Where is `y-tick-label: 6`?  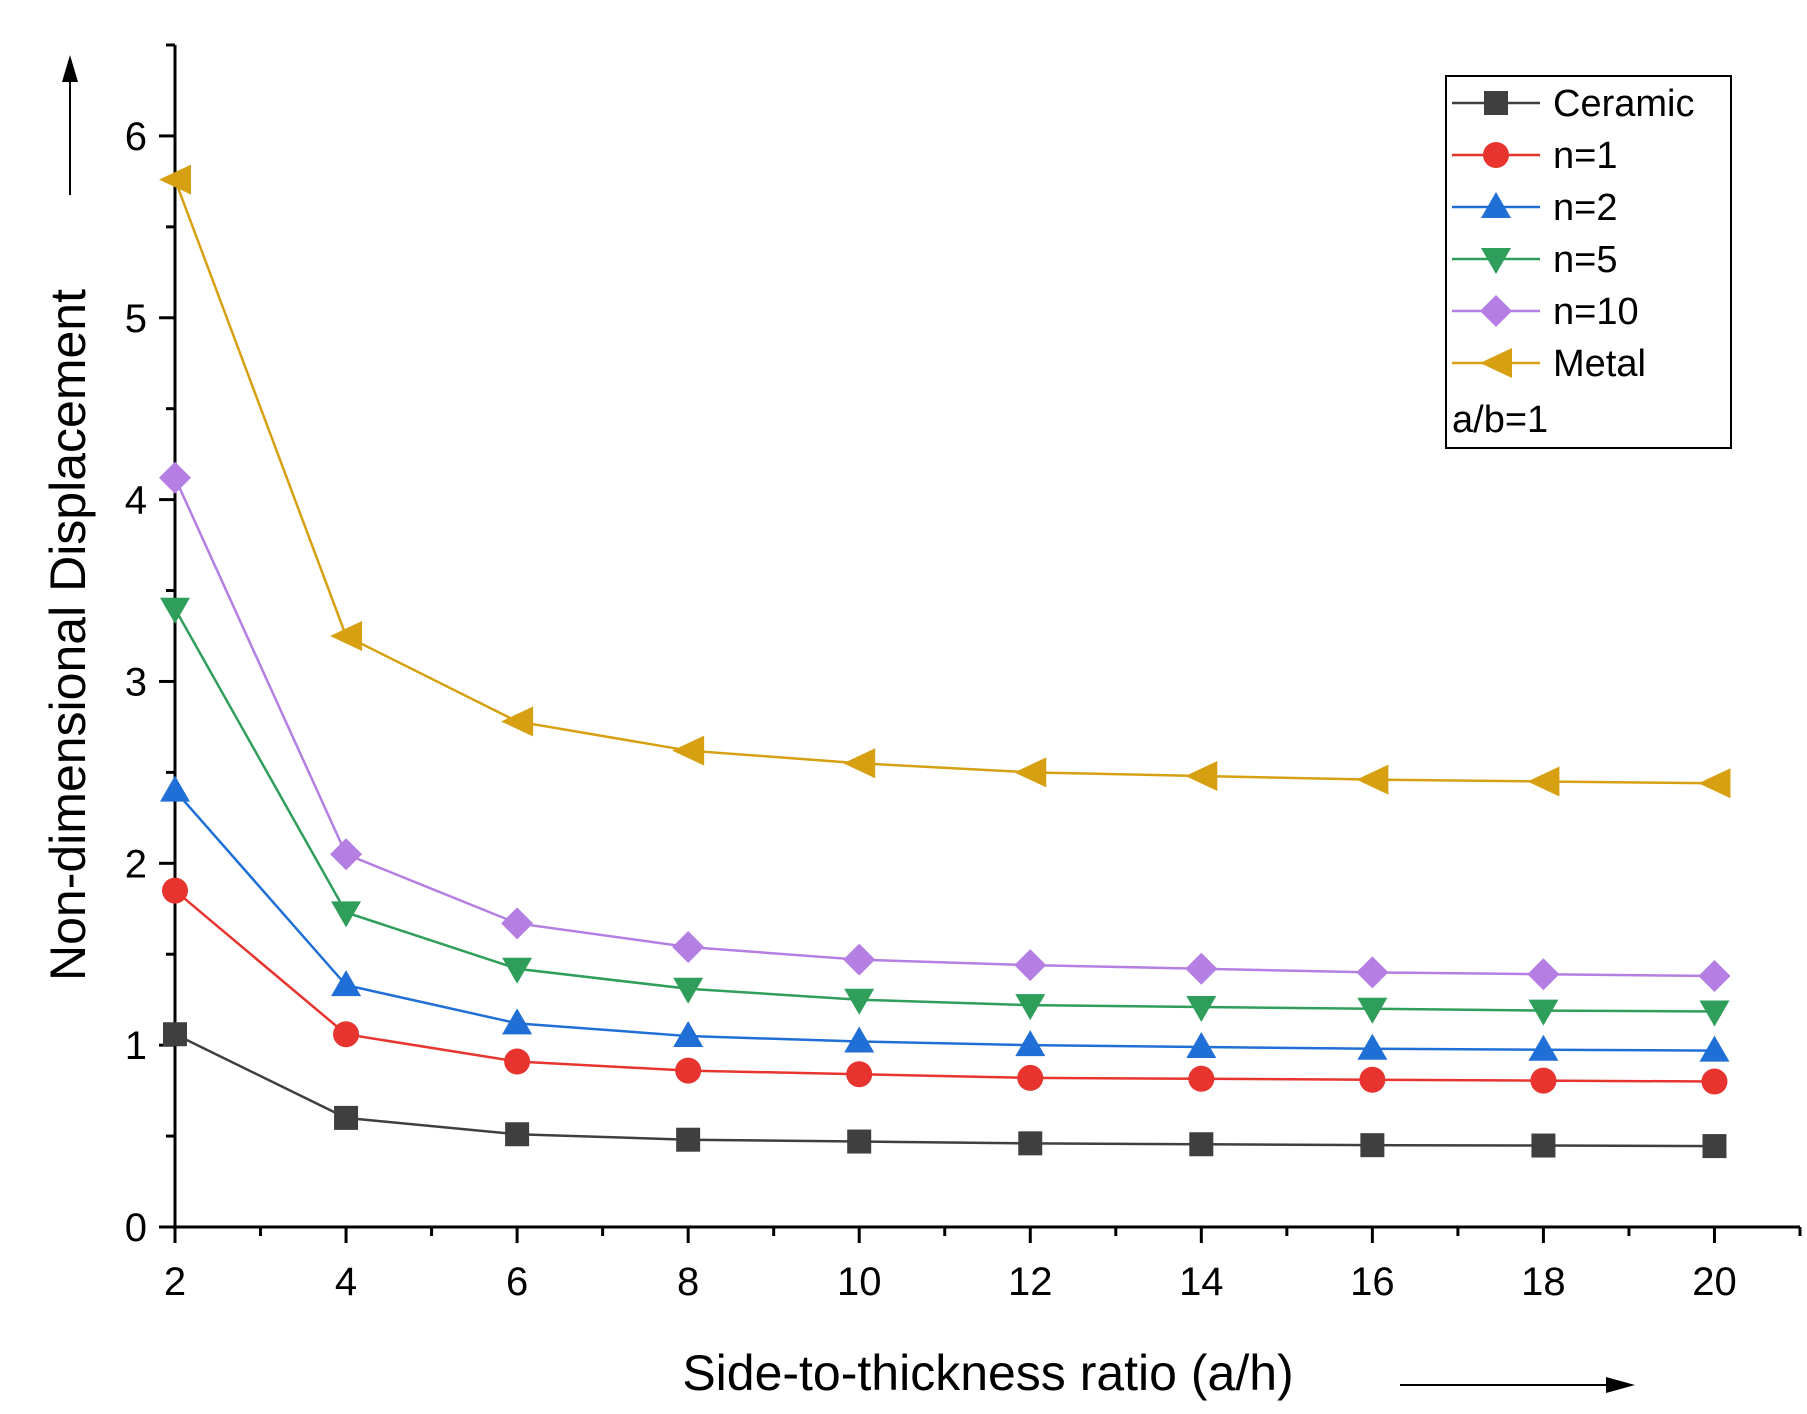
y-tick-label: 6 is located at coordinates (136, 137).